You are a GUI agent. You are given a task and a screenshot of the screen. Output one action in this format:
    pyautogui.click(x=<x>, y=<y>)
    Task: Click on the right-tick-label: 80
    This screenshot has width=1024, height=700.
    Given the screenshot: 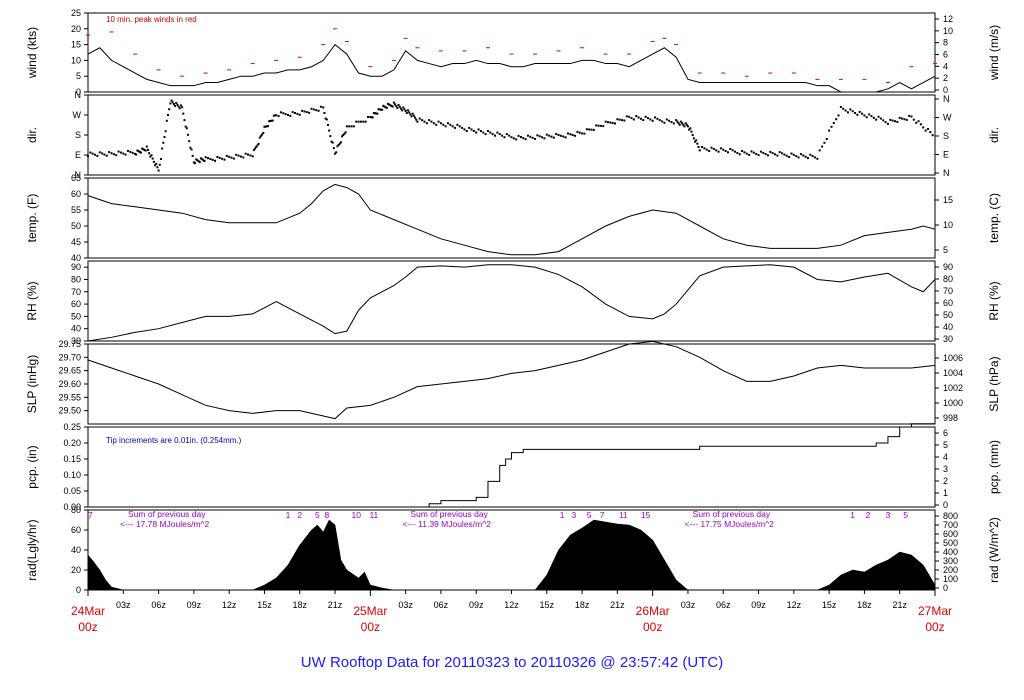 What is the action you would take?
    pyautogui.click(x=948, y=279)
    